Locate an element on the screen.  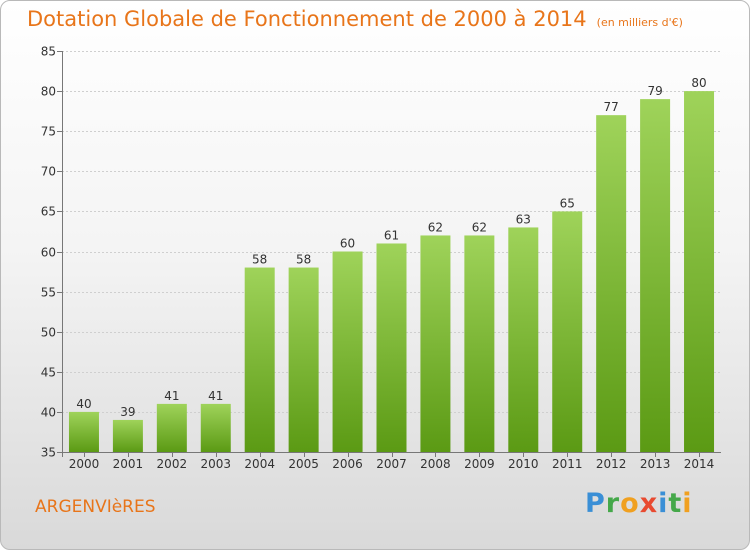
town-name: ARGENVIèRES is located at coordinates (95, 507).